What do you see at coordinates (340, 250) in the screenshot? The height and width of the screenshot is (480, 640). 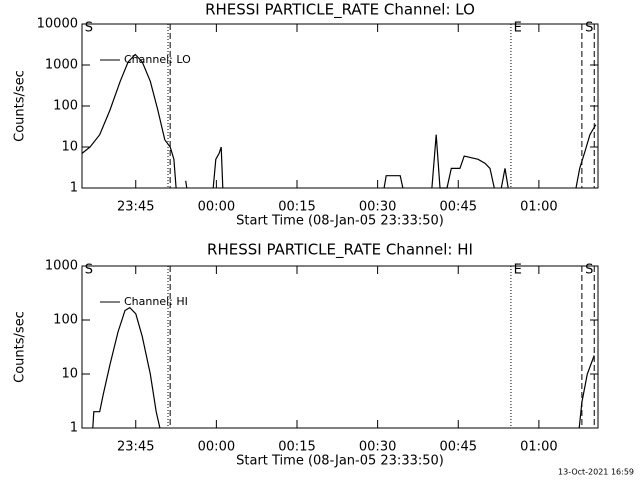 I see `chart-title: RHESSI PARTICLE_RATE Channel: HI` at bounding box center [340, 250].